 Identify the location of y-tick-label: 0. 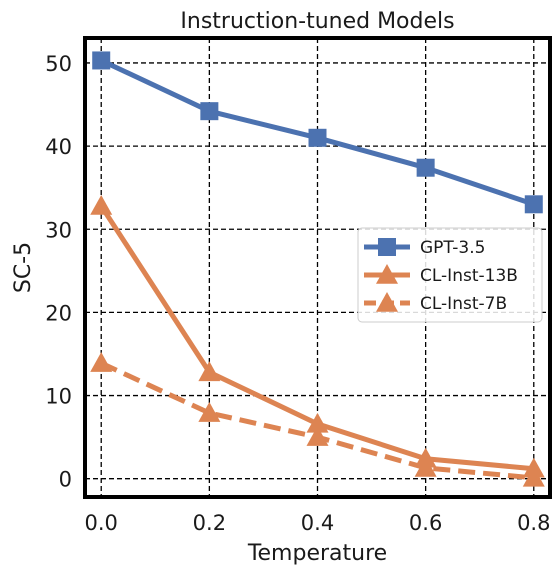
(65, 480).